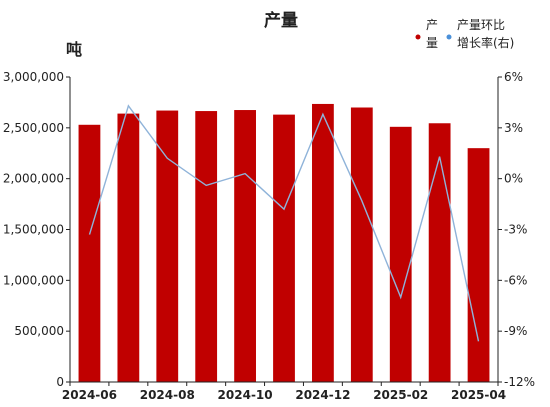  I want to click on y-right-tick-label: -6%, so click(515, 280).